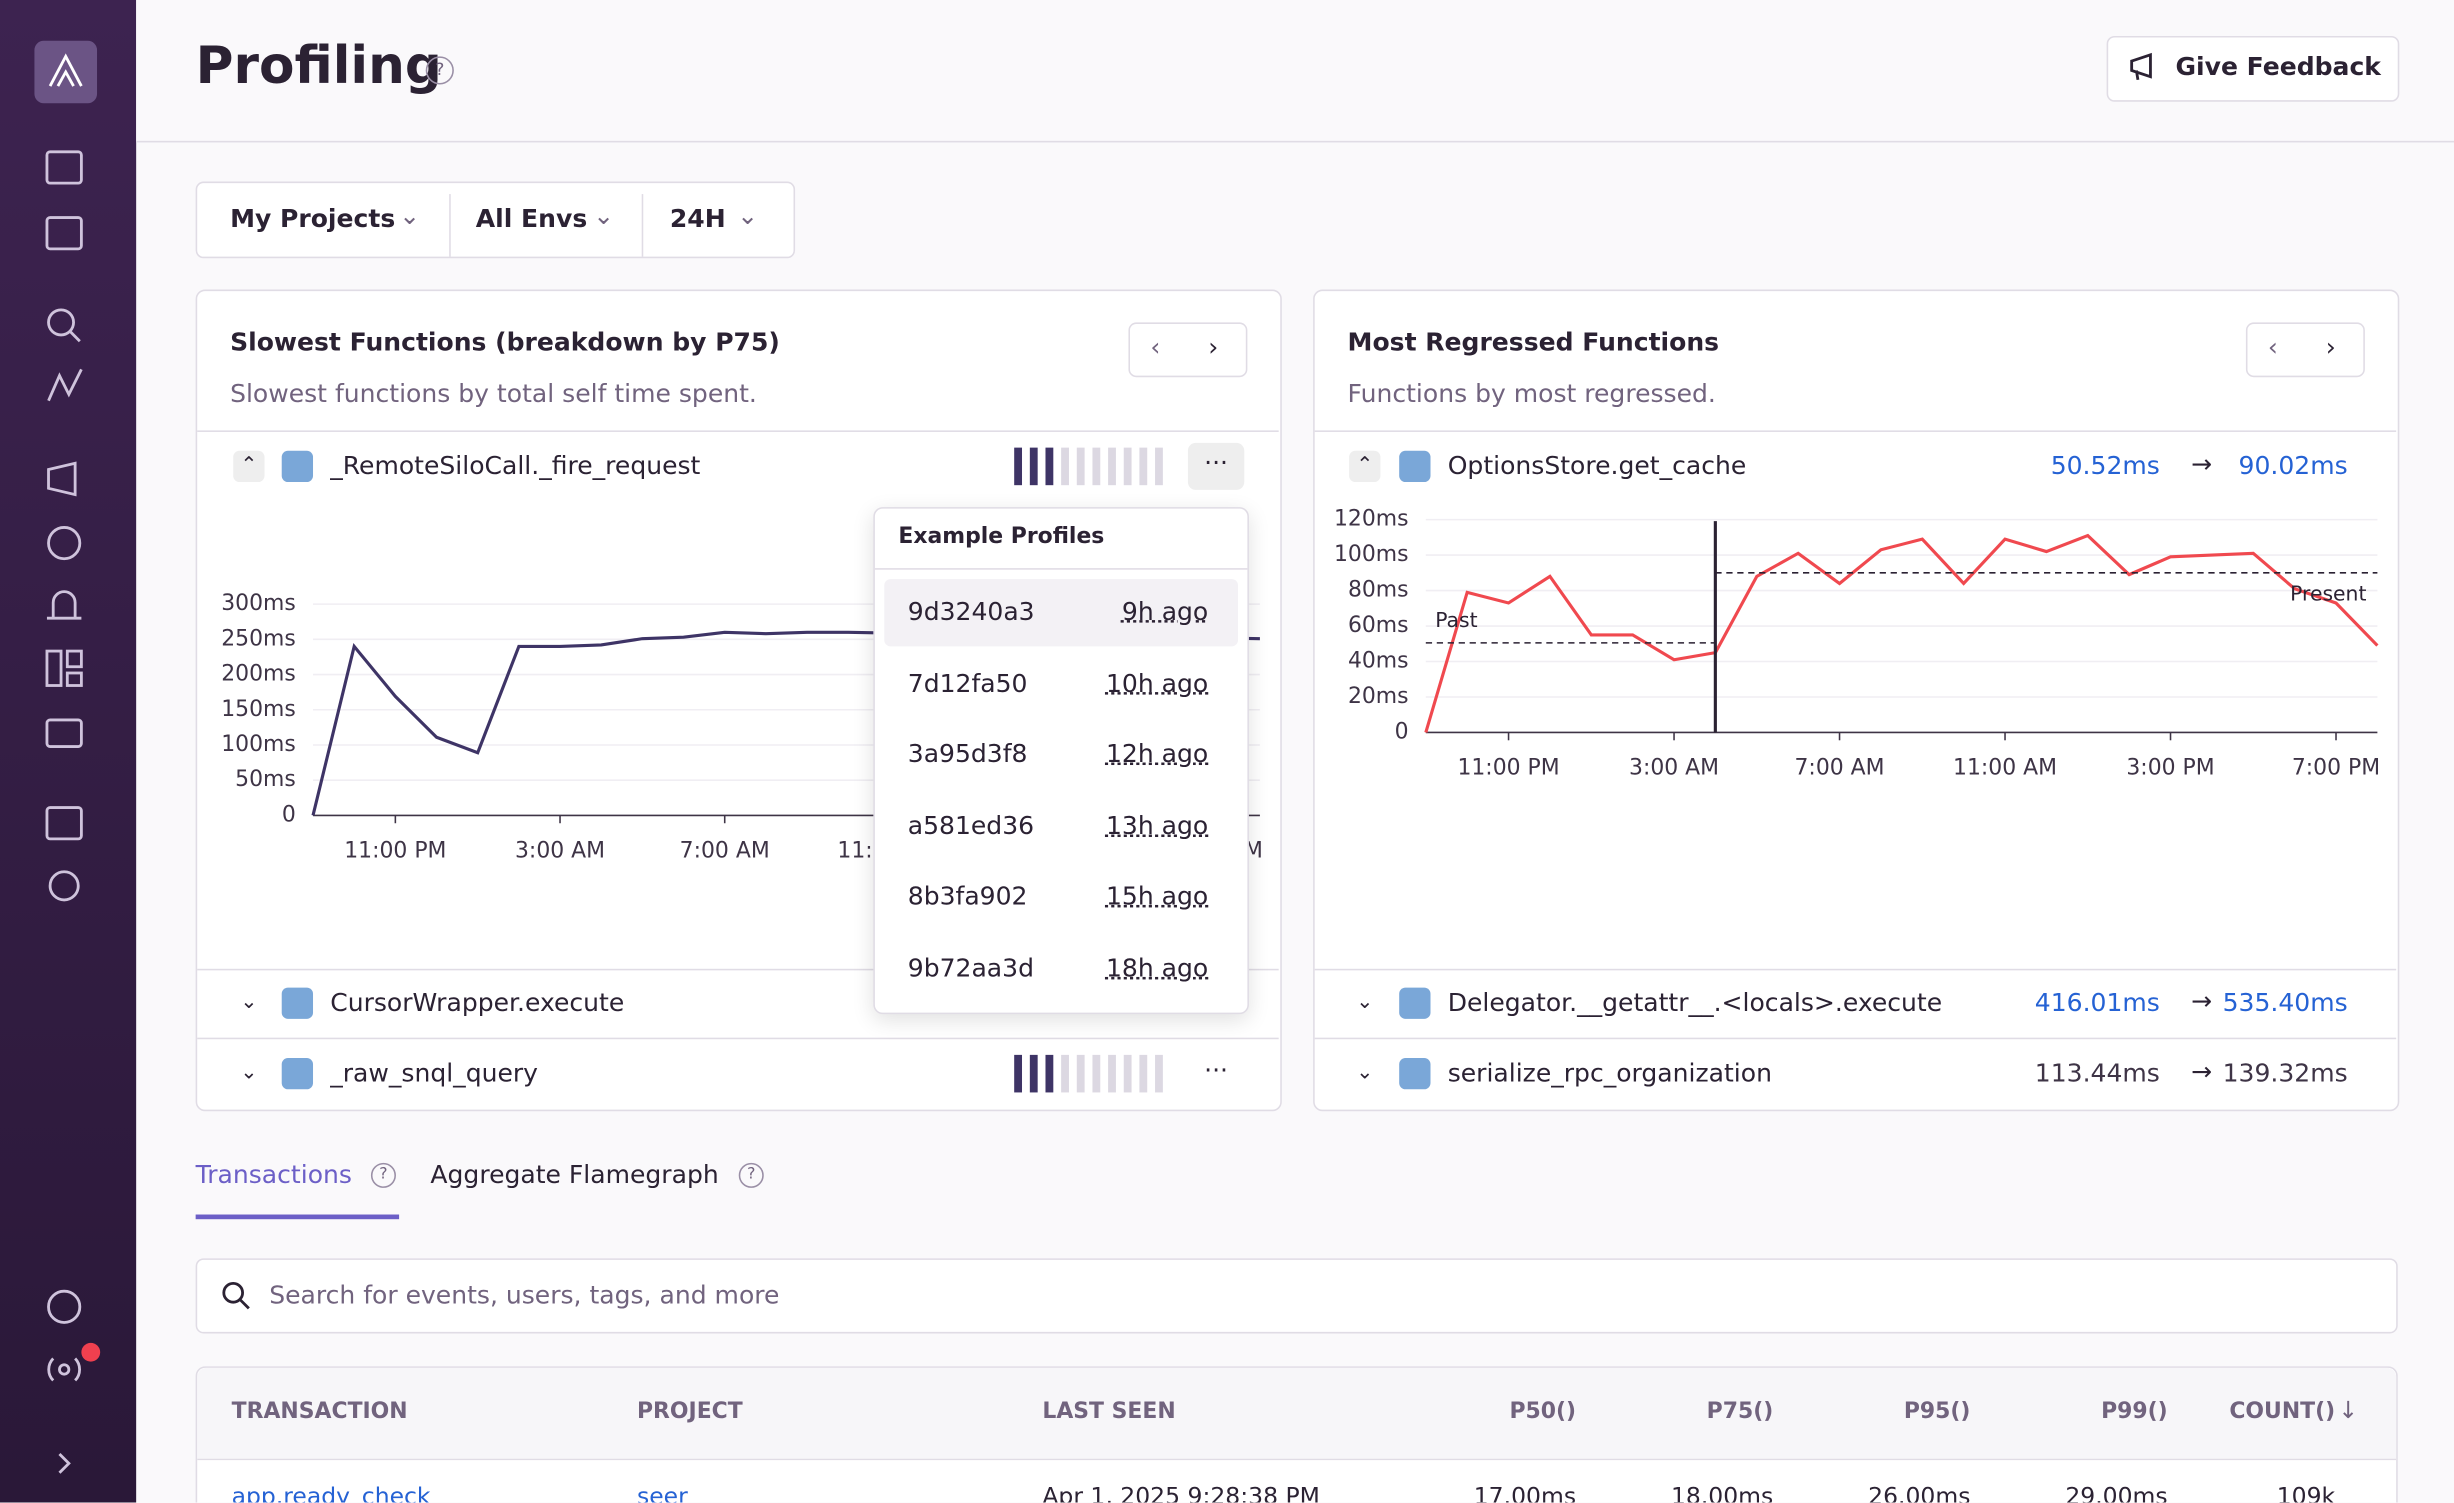 The image size is (2454, 1503). What do you see at coordinates (1378, 625) in the screenshot?
I see `y-tick-label: 60ms` at bounding box center [1378, 625].